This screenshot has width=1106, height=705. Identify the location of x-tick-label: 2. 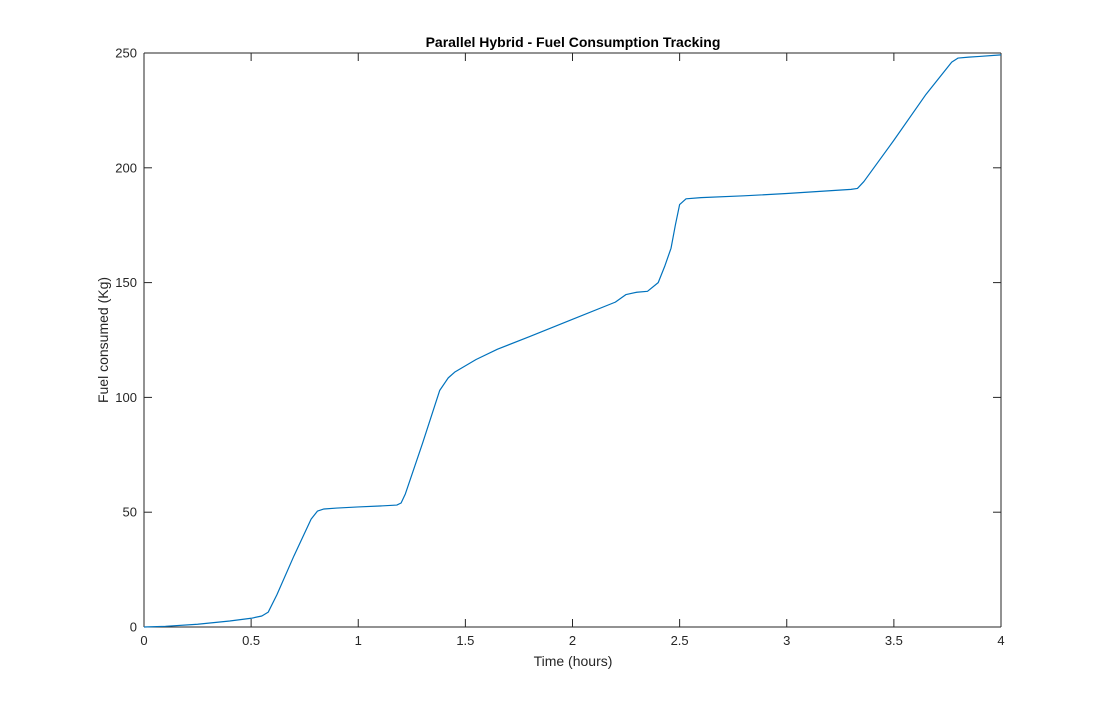
(572, 640).